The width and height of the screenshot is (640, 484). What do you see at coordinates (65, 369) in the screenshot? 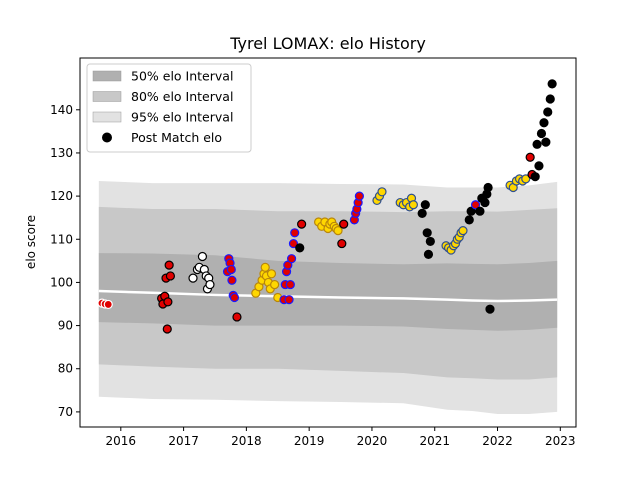
I see `y-tick-label: 80` at bounding box center [65, 369].